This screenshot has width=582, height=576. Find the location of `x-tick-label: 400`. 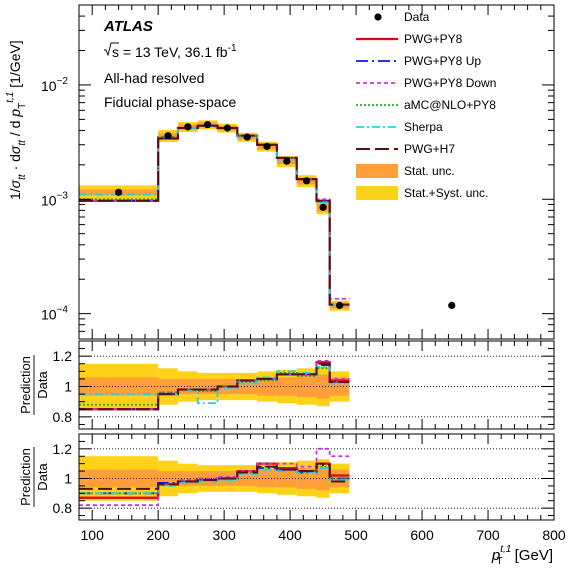

x-tick-label: 400 is located at coordinates (290, 535).